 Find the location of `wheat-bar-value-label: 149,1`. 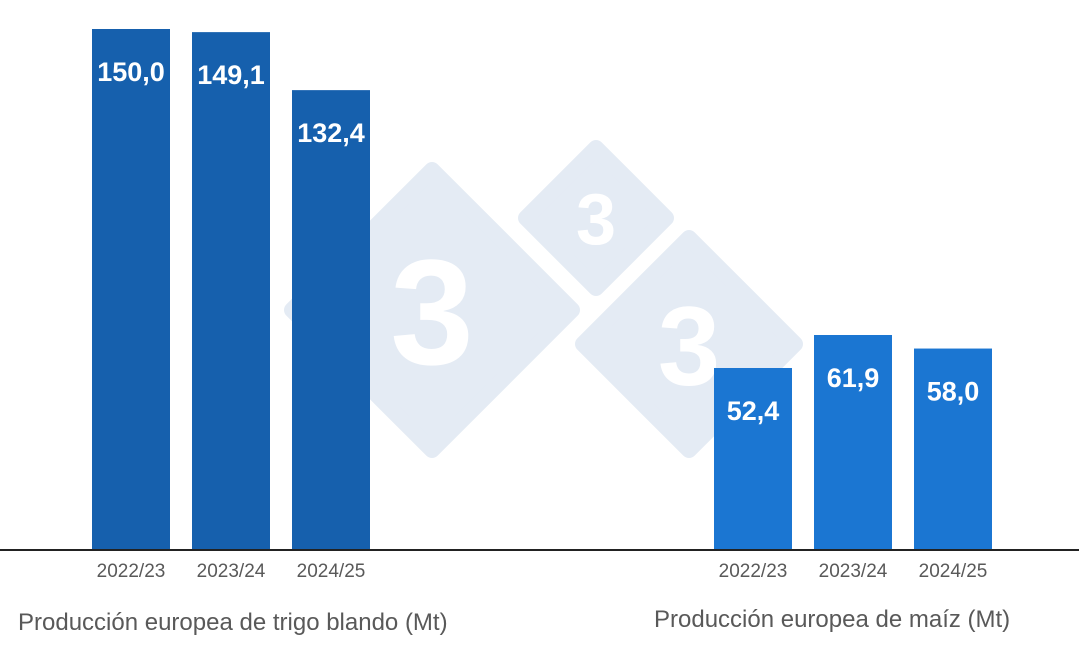

wheat-bar-value-label: 149,1 is located at coordinates (231, 75).